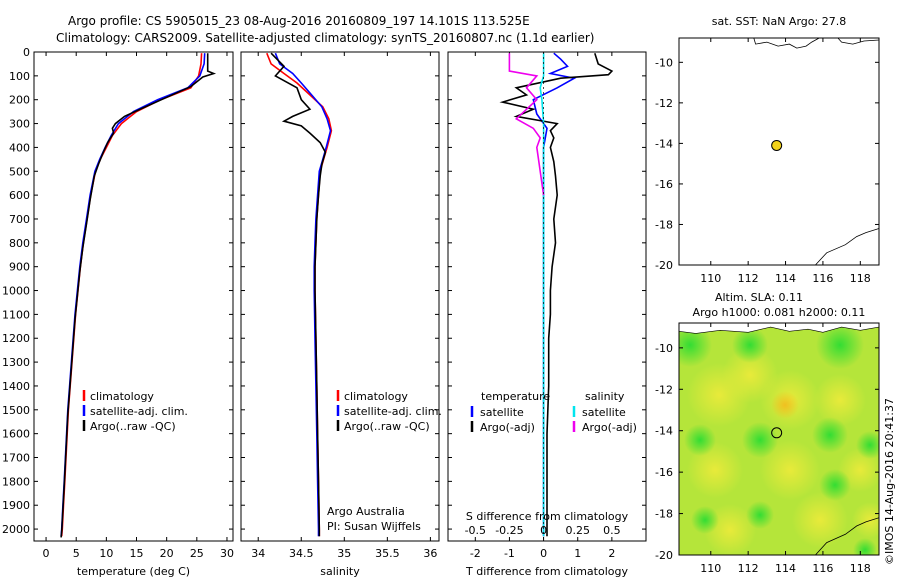  I want to click on x-axis-label: T difference from climatology, so click(546, 571).